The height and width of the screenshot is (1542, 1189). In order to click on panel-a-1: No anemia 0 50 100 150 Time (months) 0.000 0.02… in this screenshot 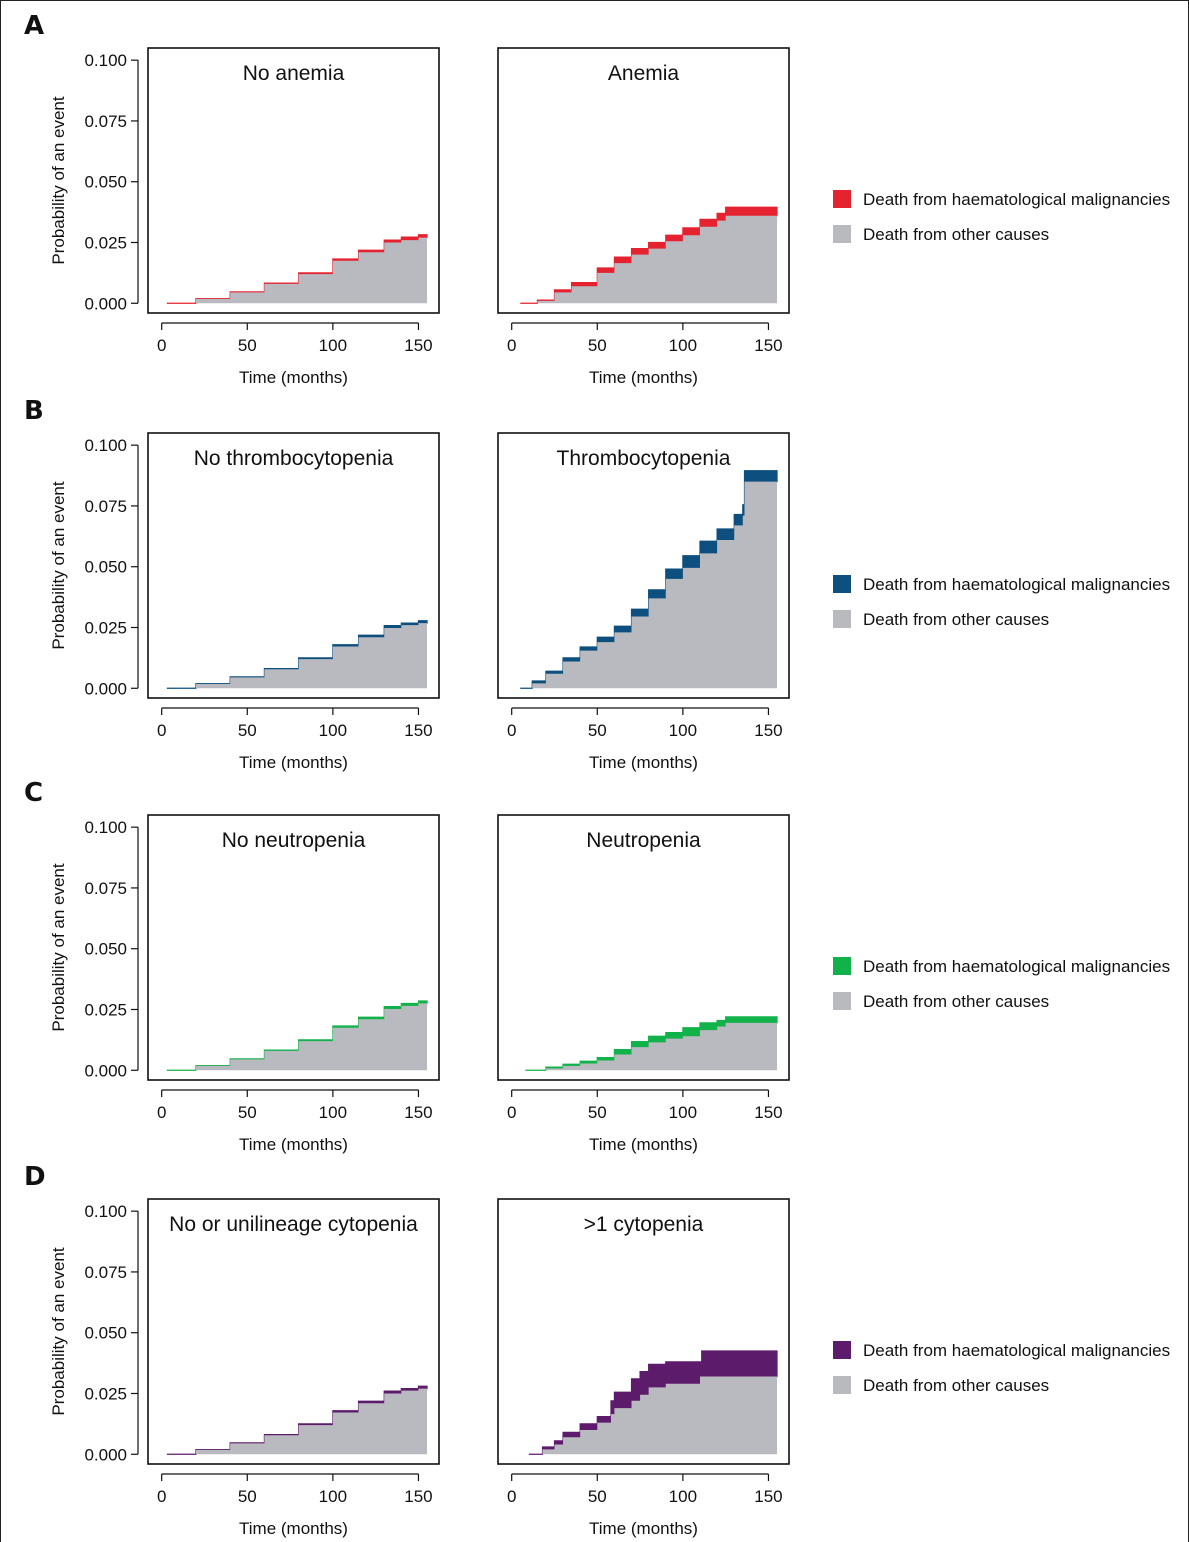, I will do `click(262, 217)`.